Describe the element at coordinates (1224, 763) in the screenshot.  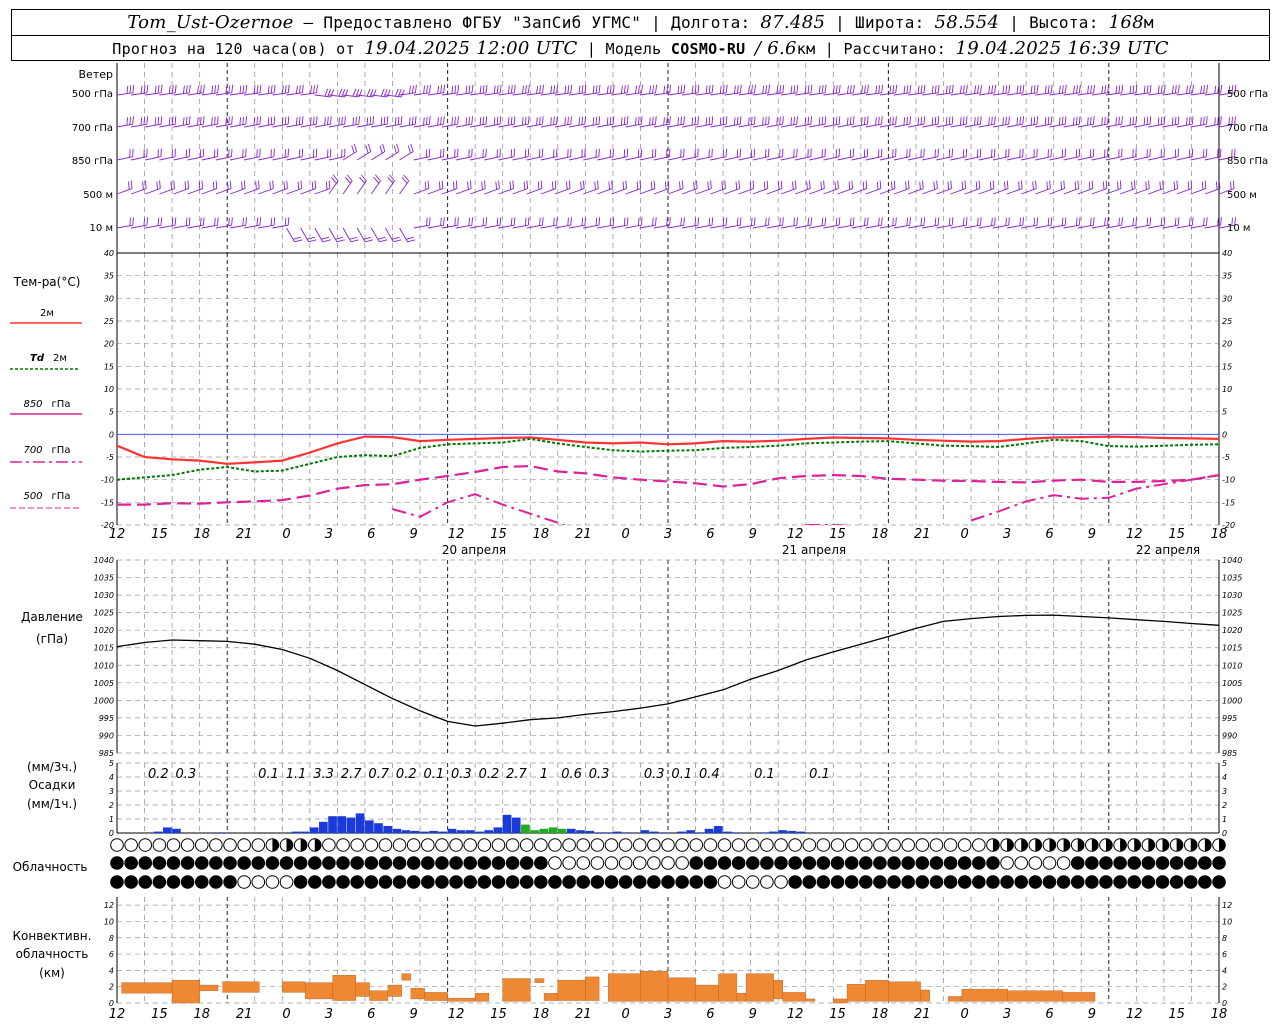
I see `precip-tick-right: 5` at that location.